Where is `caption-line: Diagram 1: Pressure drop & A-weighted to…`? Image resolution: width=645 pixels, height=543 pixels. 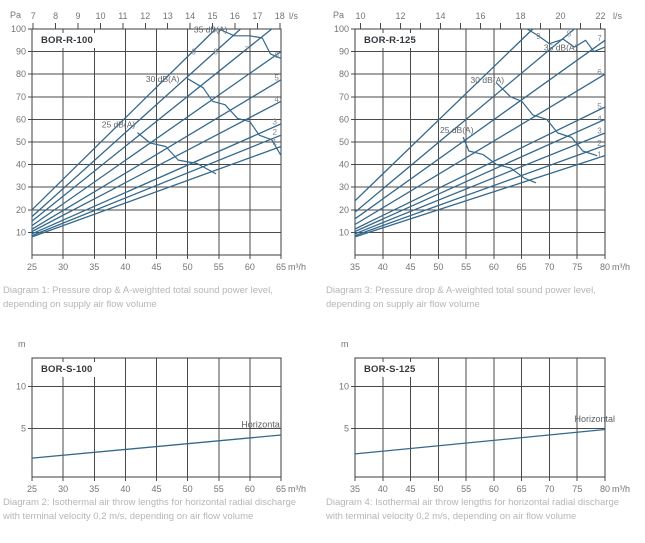 caption-line: Diagram 1: Pressure drop & A-weighted to… is located at coordinates (138, 290).